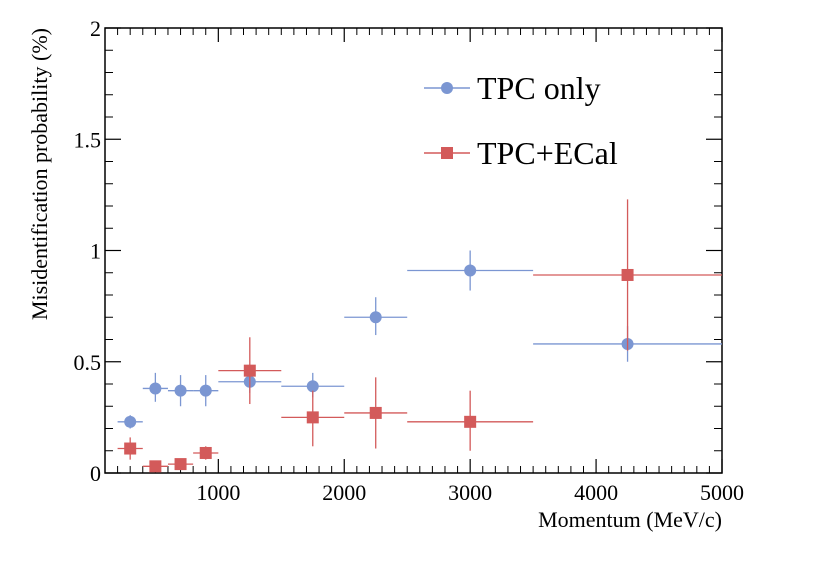 The image size is (830, 563). I want to click on y-tick-label: 0, so click(95, 473).